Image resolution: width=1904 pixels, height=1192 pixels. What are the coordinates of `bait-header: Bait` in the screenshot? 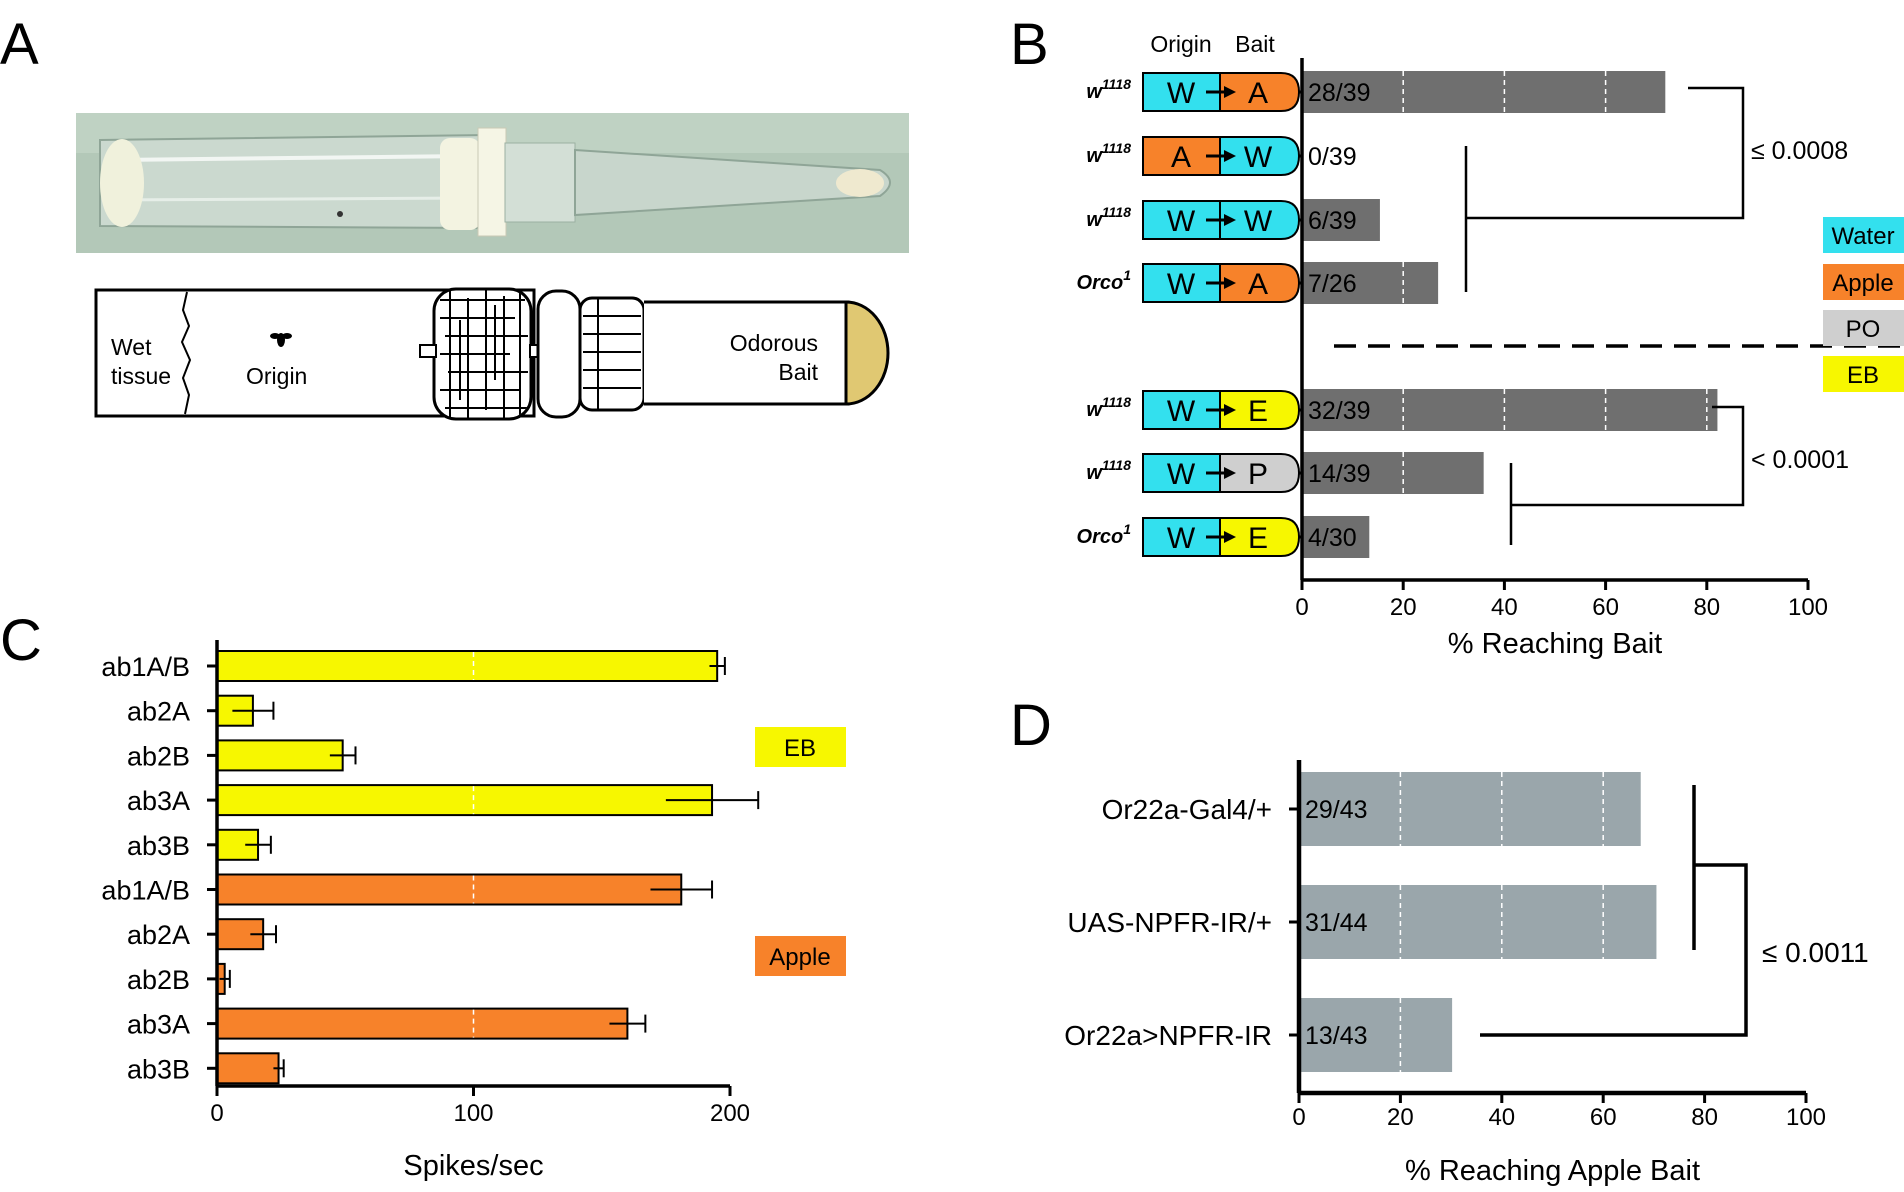 It's located at (1255, 44).